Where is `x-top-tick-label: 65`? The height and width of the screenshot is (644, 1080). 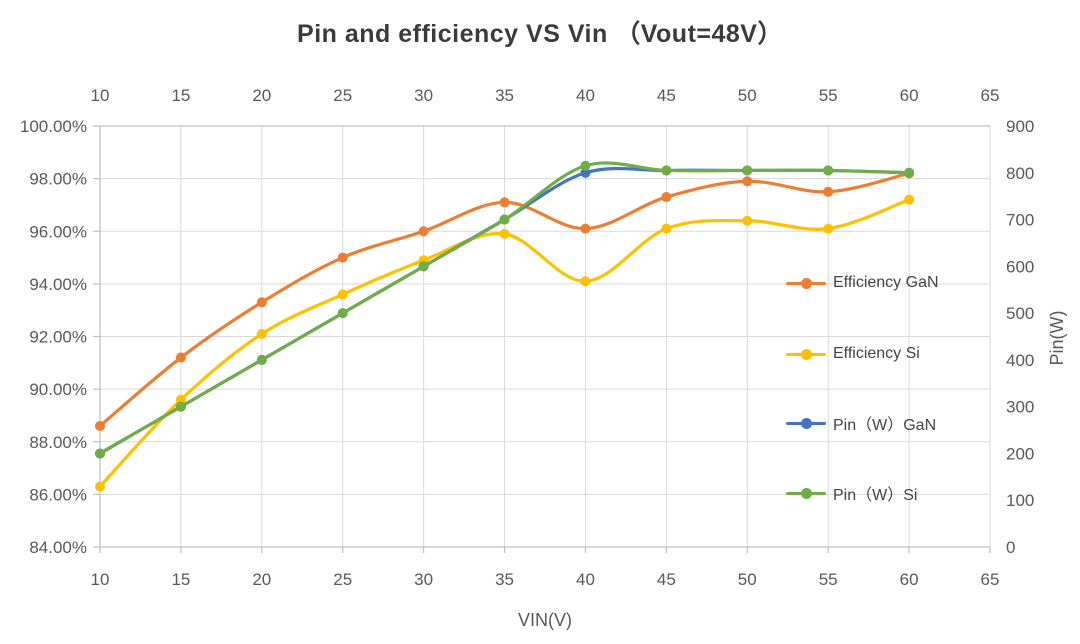 x-top-tick-label: 65 is located at coordinates (990, 95).